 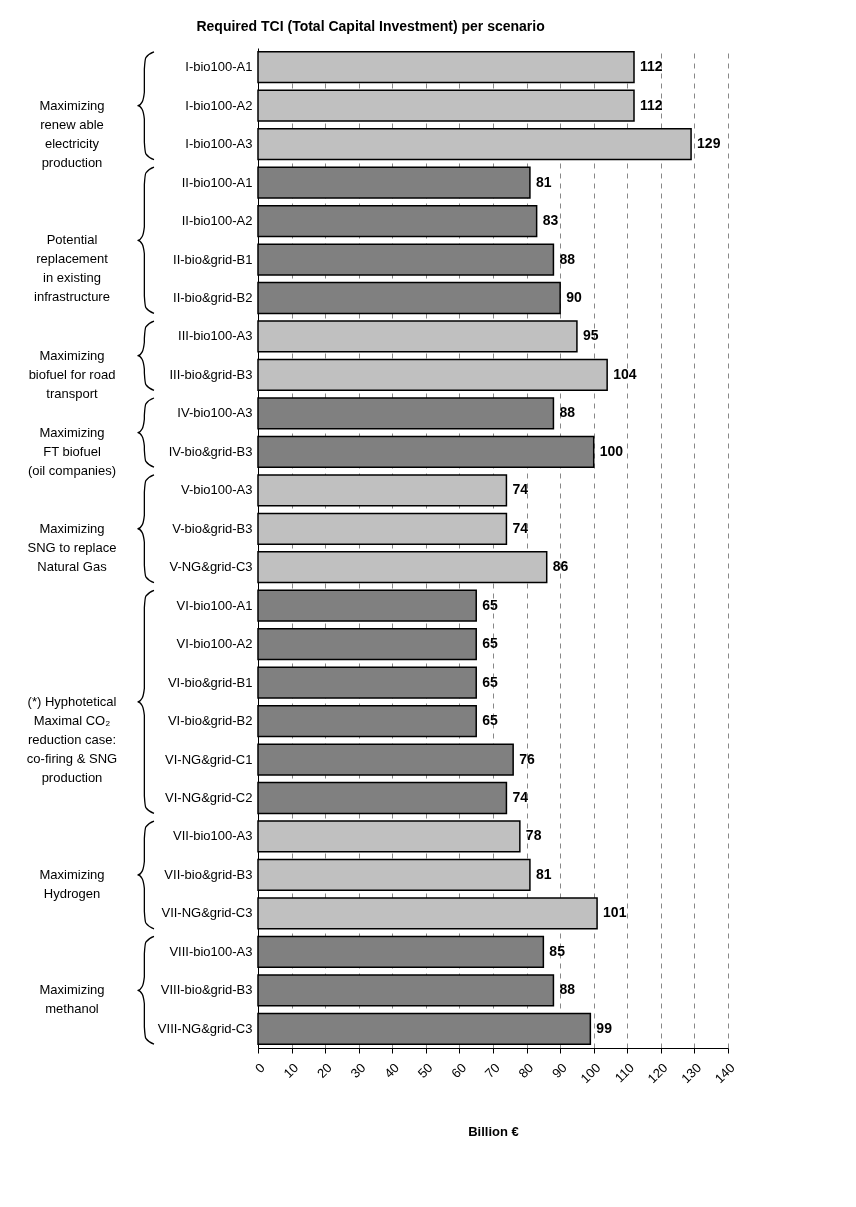 What do you see at coordinates (724, 1073) in the screenshot?
I see `x-tick-label: 140` at bounding box center [724, 1073].